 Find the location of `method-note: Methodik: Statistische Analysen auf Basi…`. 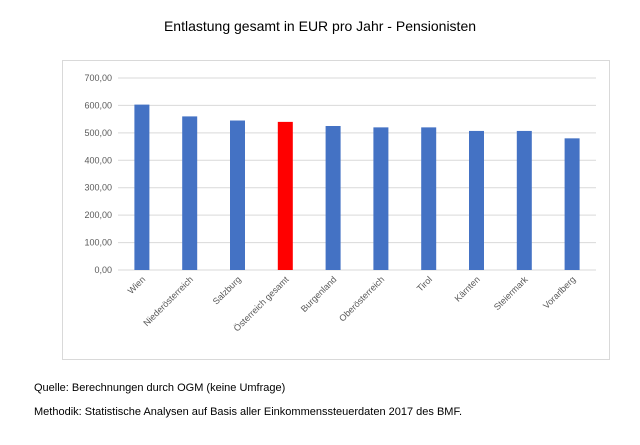

method-note: Methodik: Statistische Analysen auf Basi… is located at coordinates (248, 412).